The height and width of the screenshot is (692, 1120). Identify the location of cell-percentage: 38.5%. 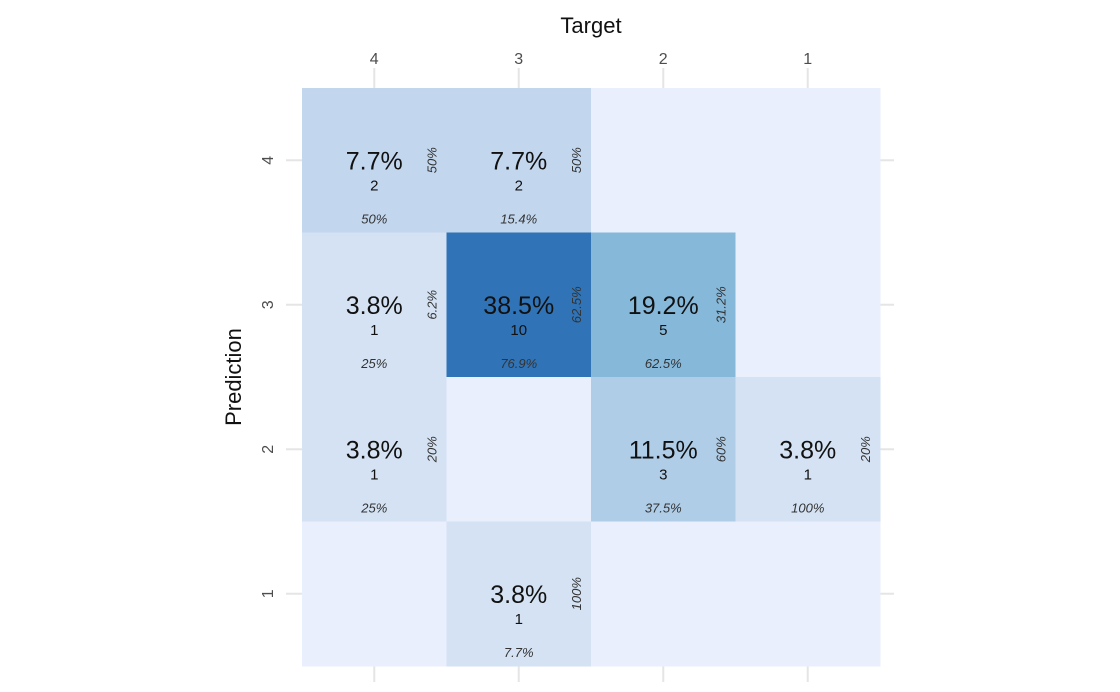
(518, 306).